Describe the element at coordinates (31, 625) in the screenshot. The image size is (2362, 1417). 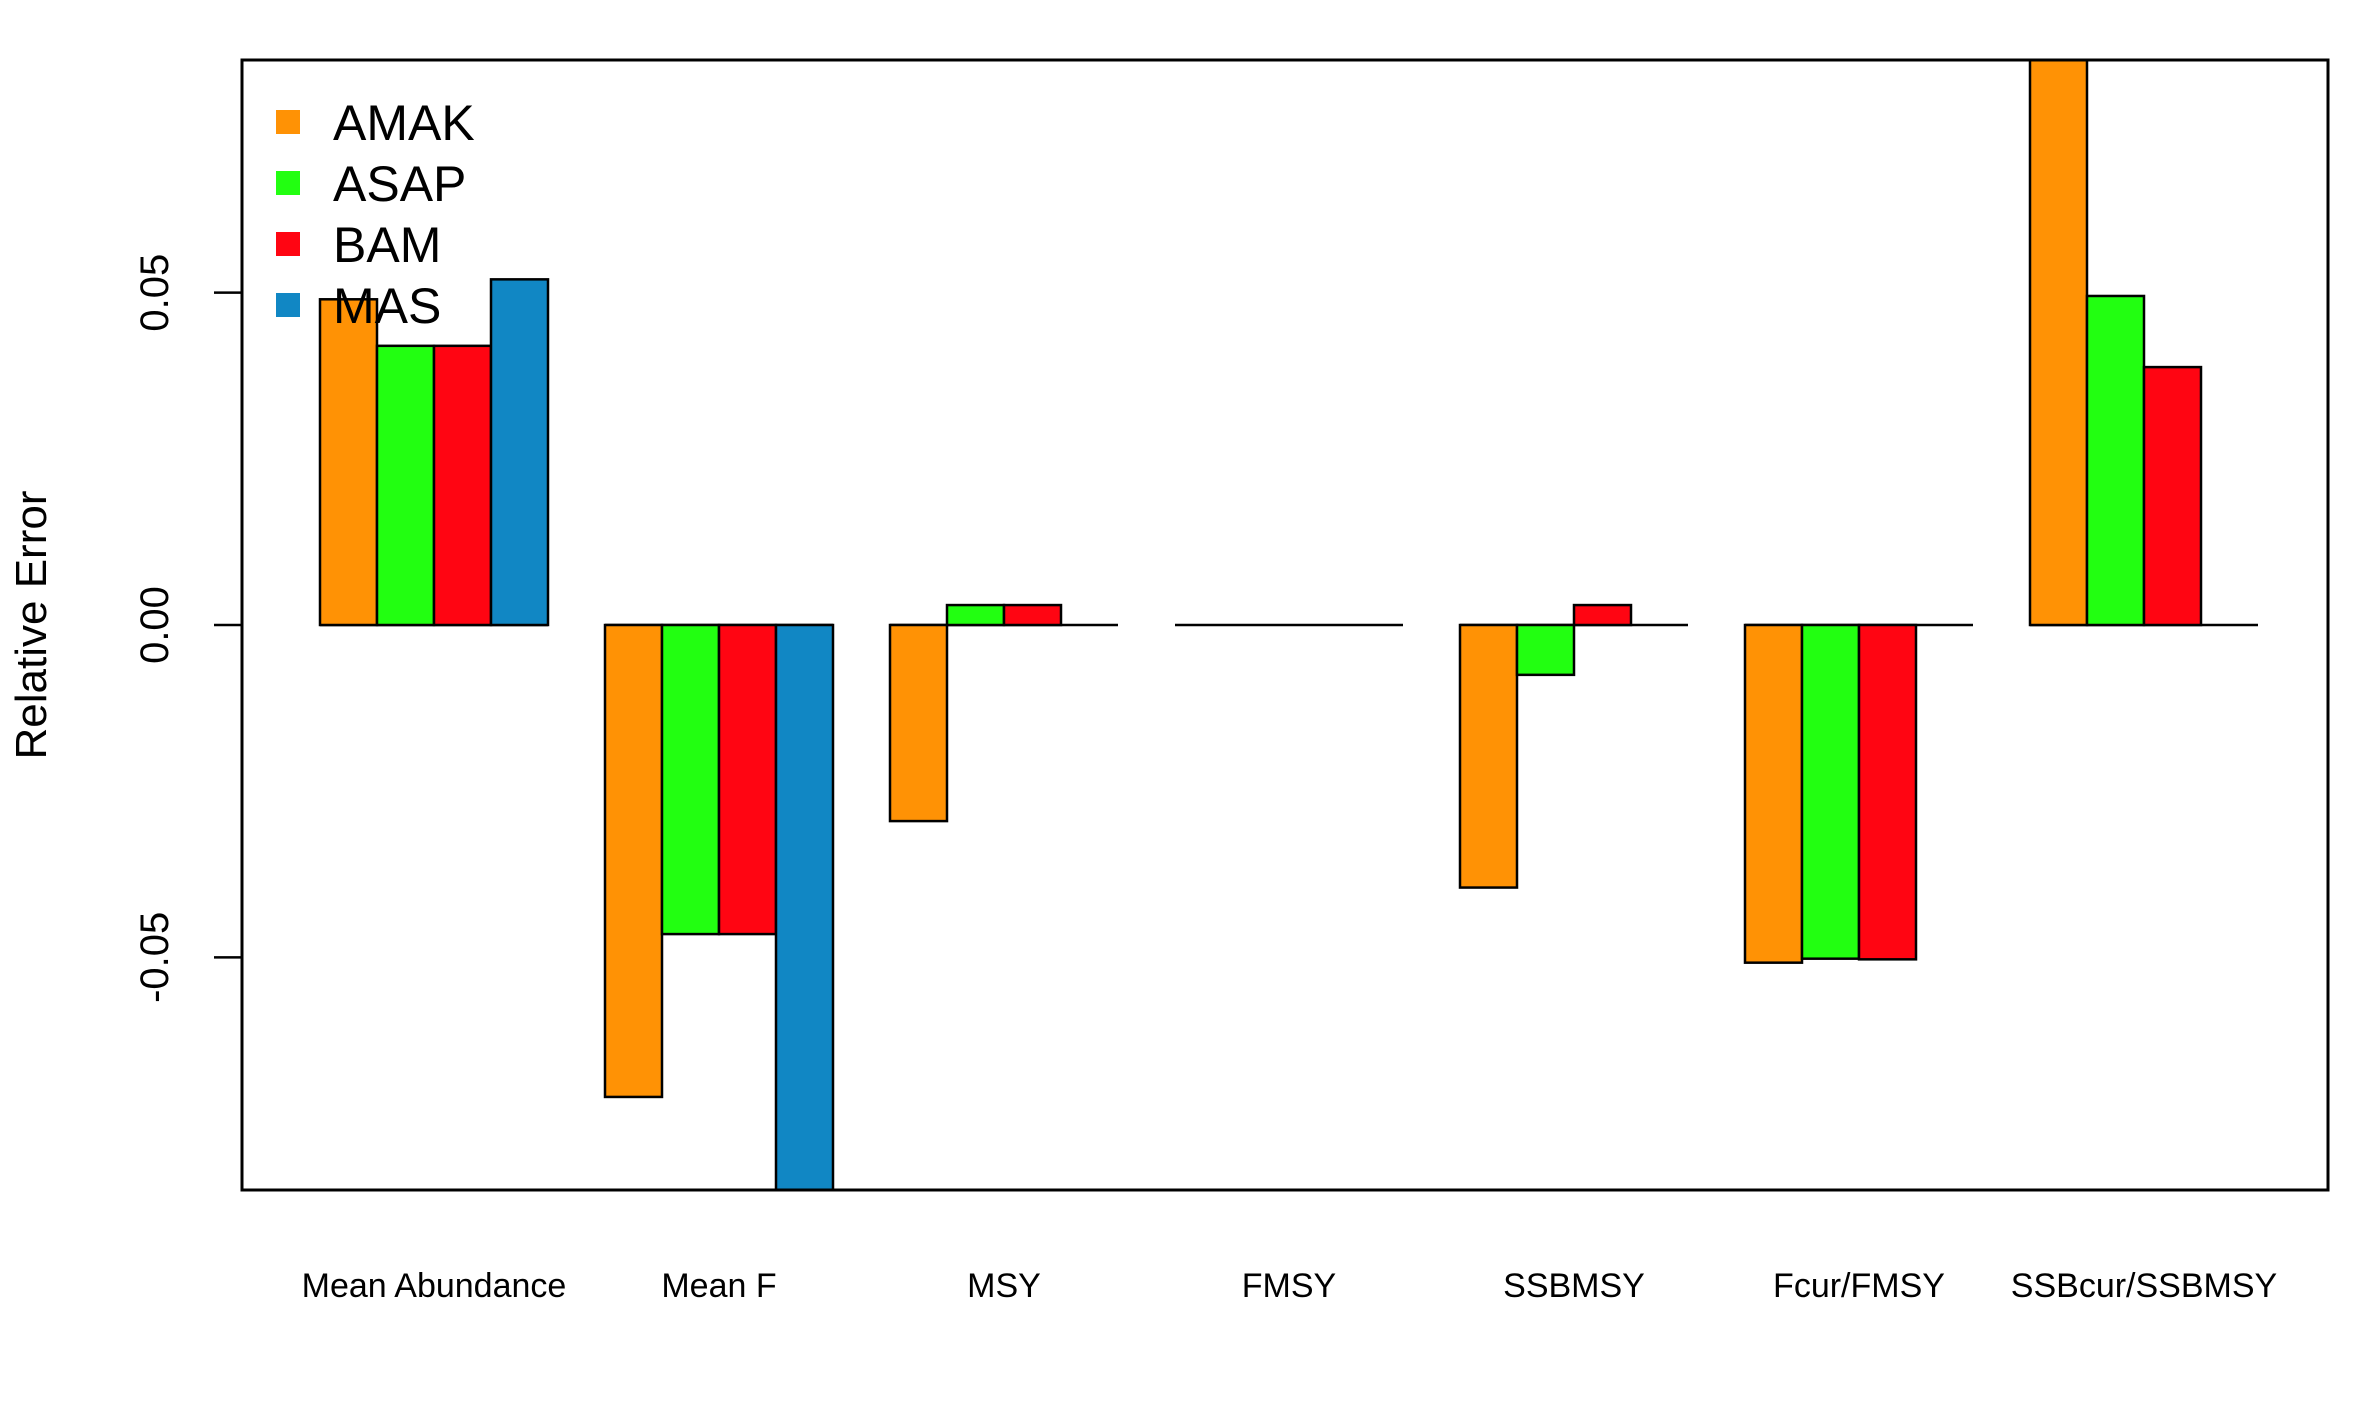
I see `y-axis-label: Relative Error` at that location.